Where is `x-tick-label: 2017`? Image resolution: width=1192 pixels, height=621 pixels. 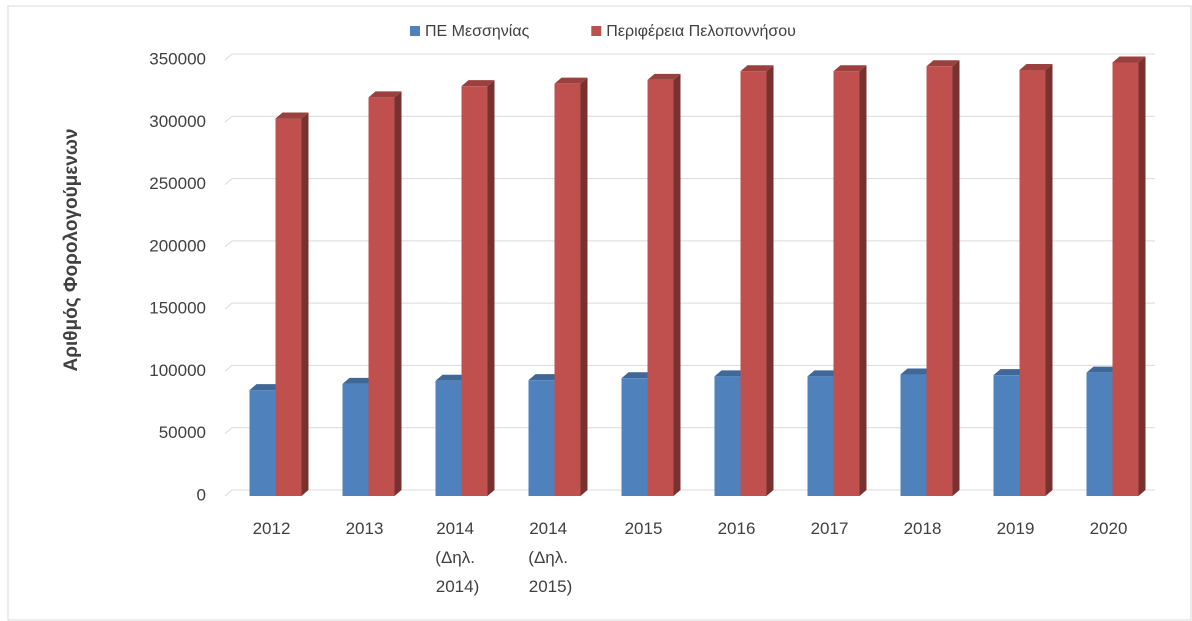 x-tick-label: 2017 is located at coordinates (830, 528).